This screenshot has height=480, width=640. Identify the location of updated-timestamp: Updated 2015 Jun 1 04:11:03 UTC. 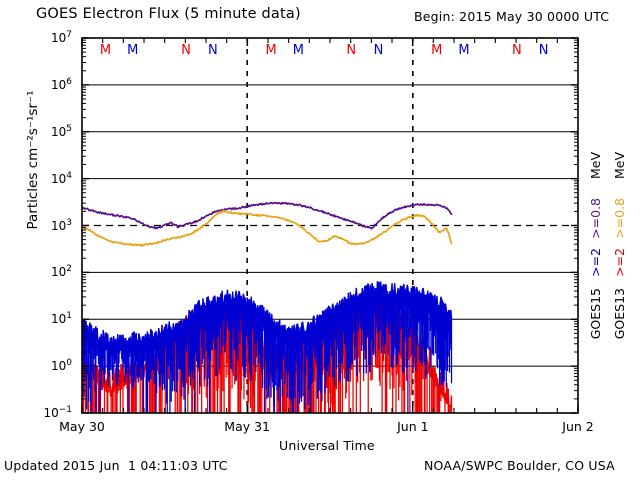
(116, 465).